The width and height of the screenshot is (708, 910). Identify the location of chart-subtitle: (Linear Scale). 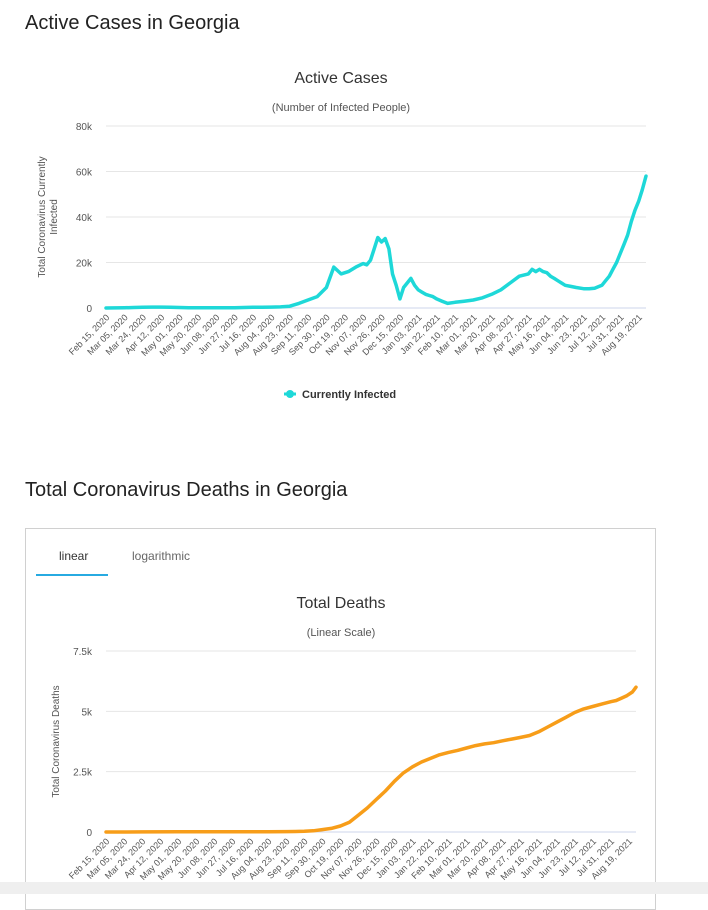
(341, 633).